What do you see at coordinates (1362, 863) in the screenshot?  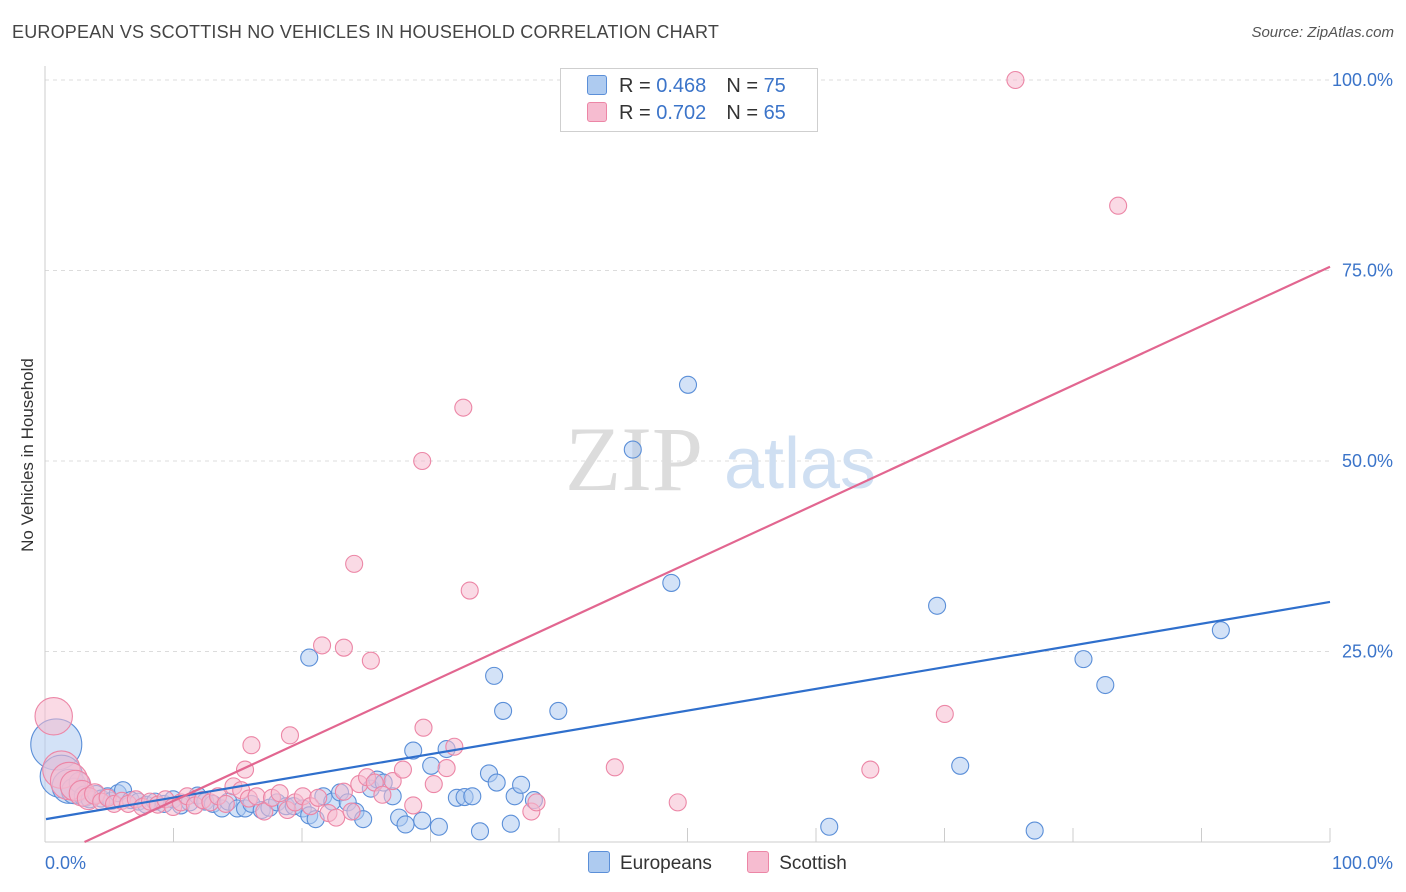 I see `x-tick-label-max: 100.0%` at bounding box center [1362, 863].